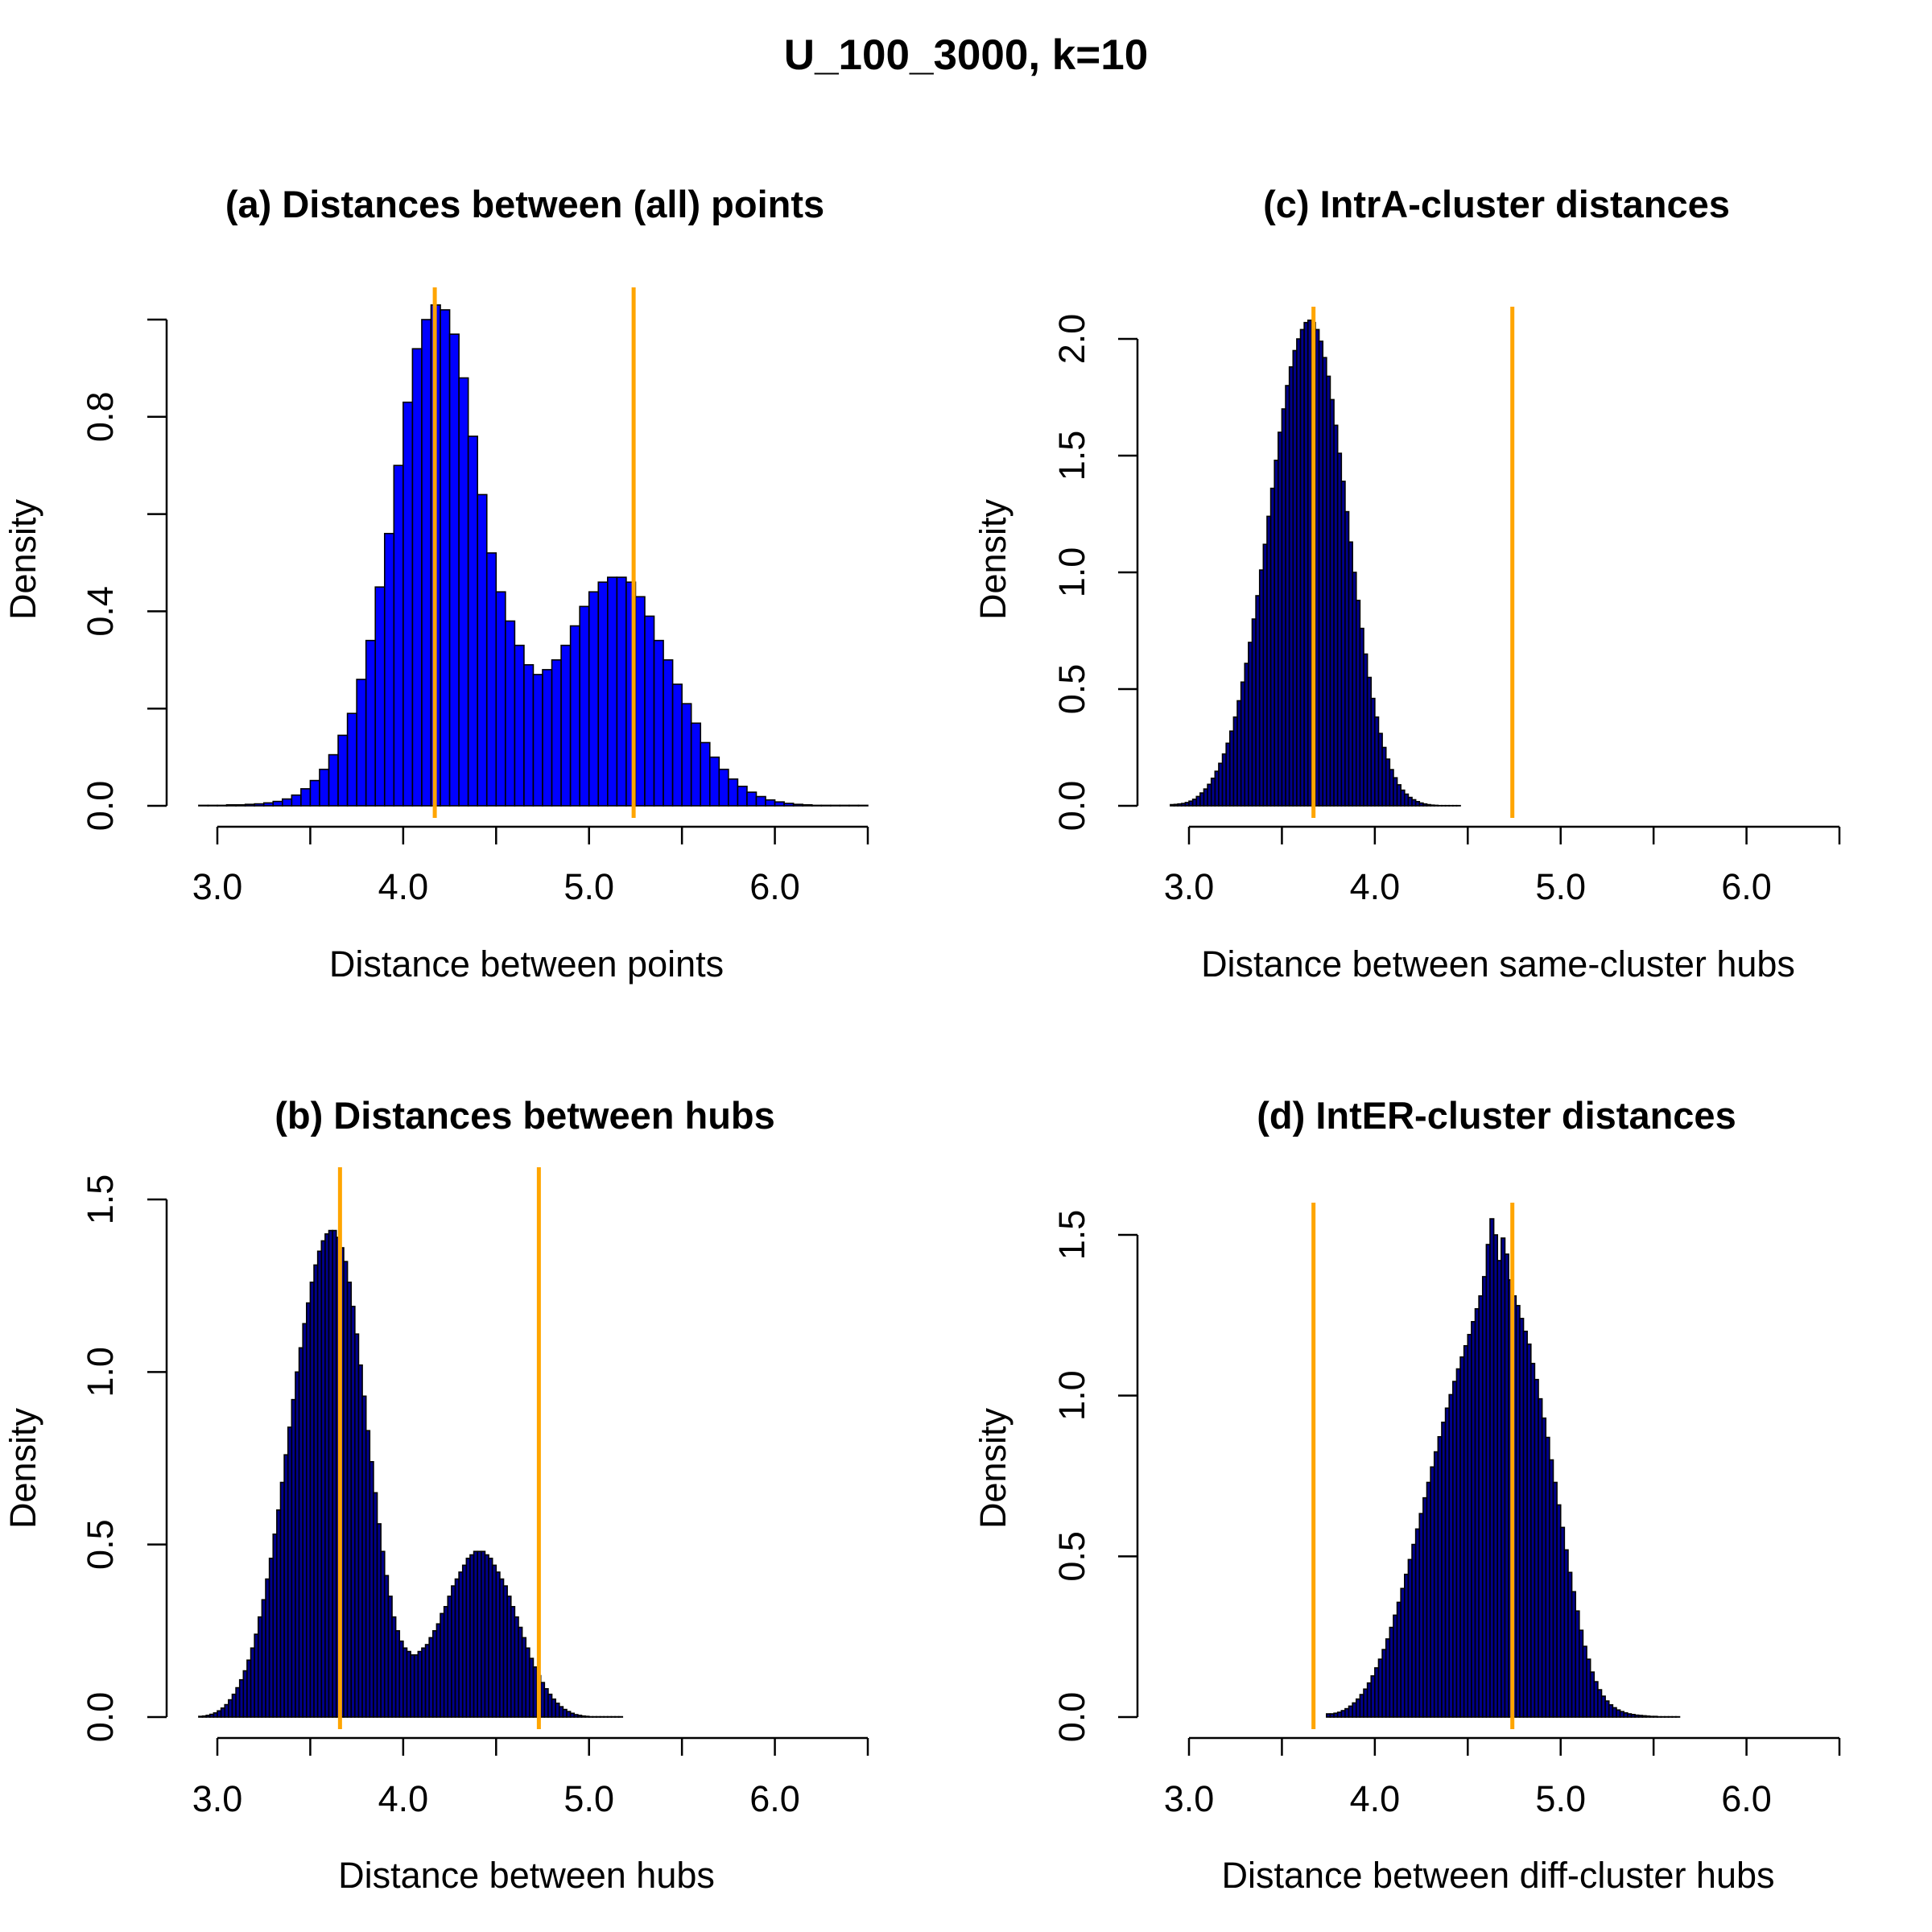  Describe the element at coordinates (124, 575) in the screenshot. I see `y-axis: 0.0 0.4 0.8` at that location.